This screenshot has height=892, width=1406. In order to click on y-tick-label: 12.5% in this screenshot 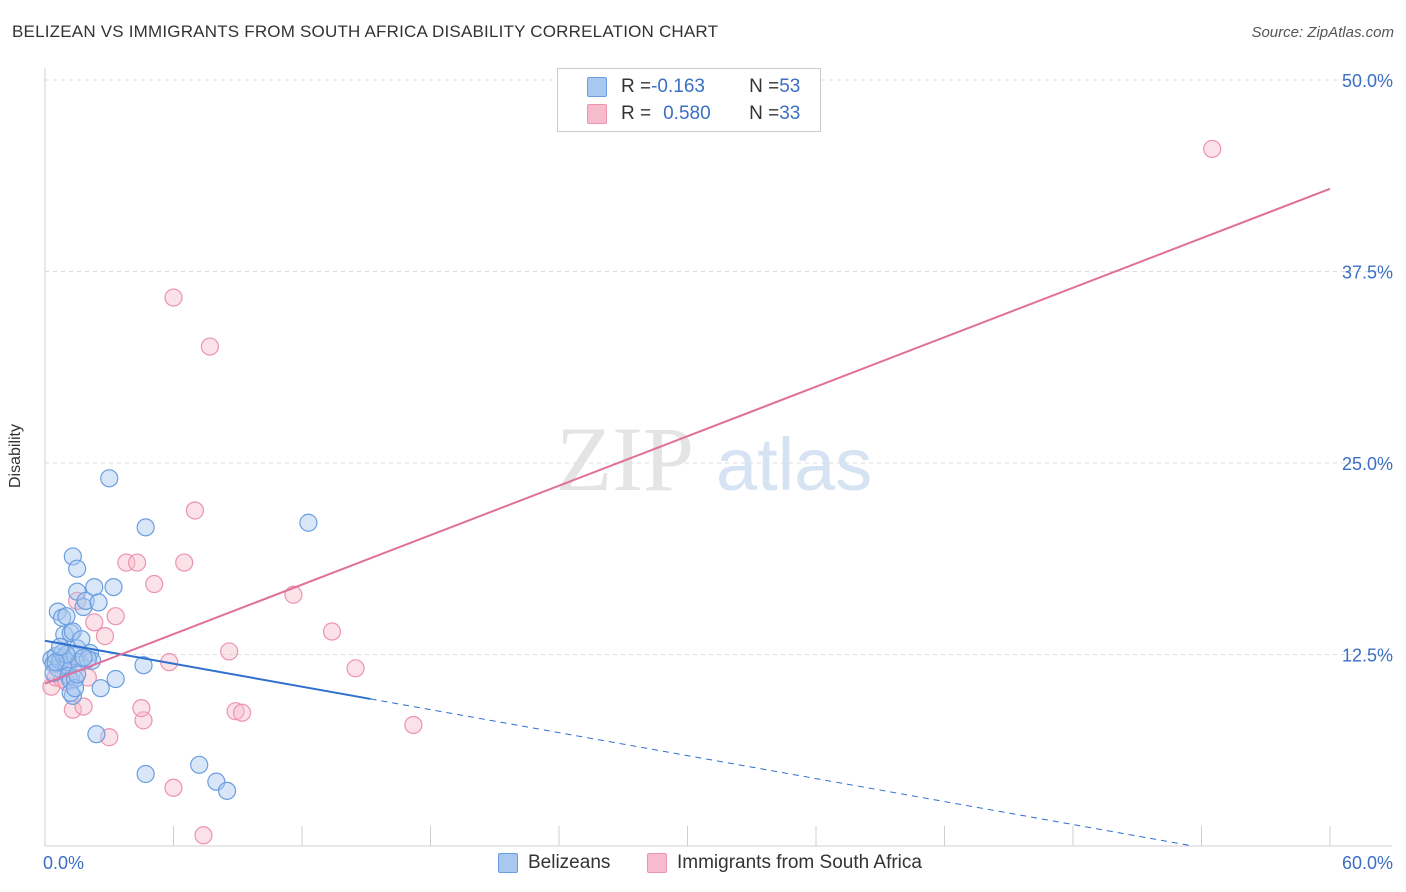, I will do `click(1367, 656)`.